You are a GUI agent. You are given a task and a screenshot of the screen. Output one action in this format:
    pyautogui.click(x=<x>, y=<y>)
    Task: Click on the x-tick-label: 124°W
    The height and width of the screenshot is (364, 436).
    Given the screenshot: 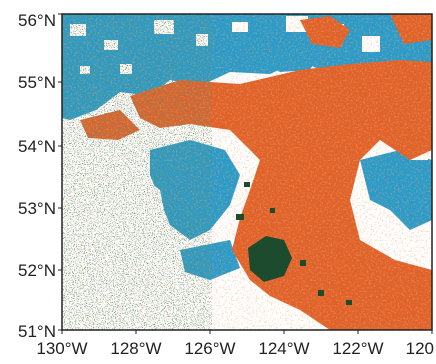 What is the action you would take?
    pyautogui.click(x=283, y=348)
    